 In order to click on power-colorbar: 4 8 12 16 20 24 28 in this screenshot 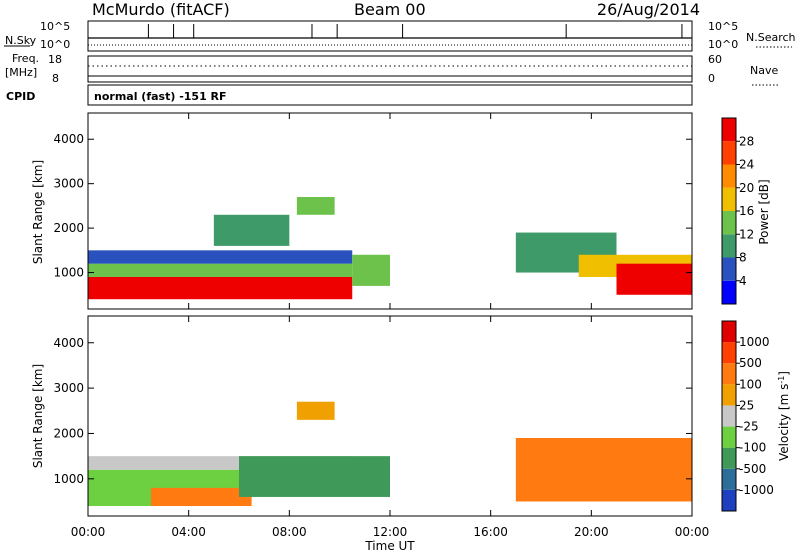, I will do `click(737, 211)`.